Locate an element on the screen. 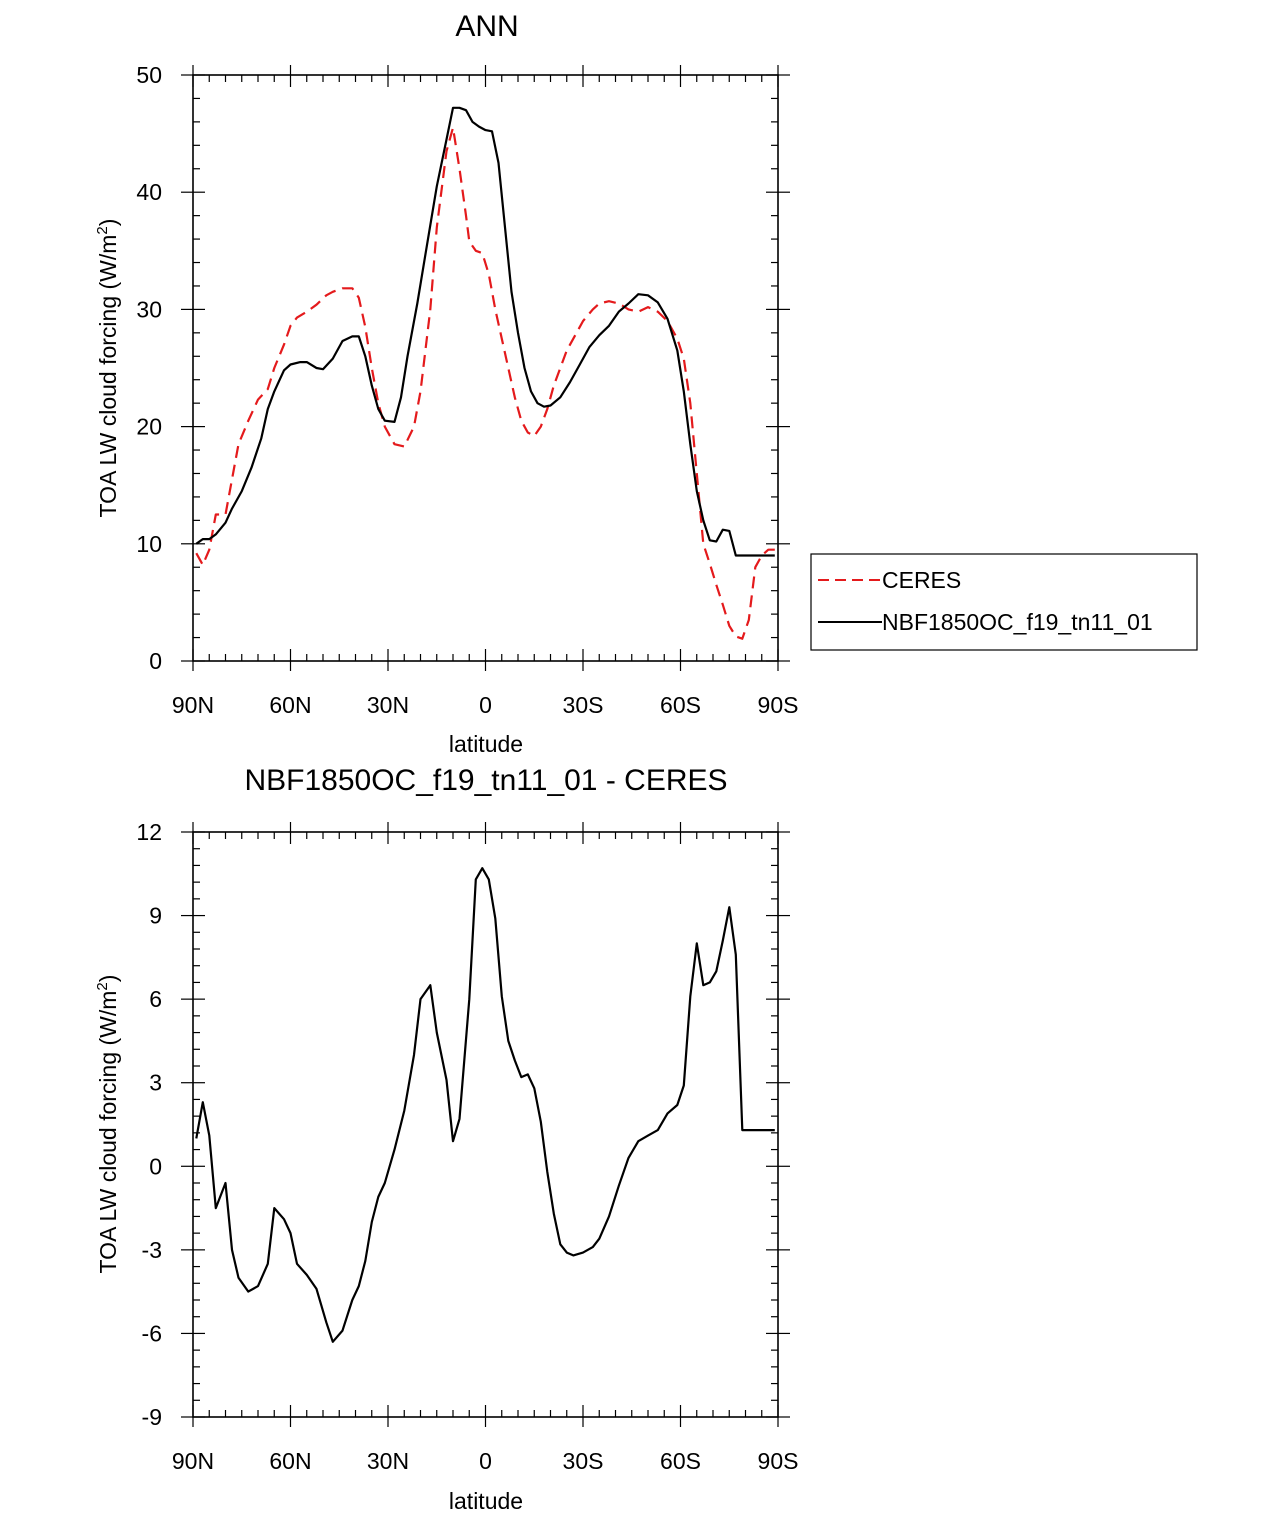 This screenshot has width=1285, height=1517. top-x-tick-label: 60S is located at coordinates (680, 705).